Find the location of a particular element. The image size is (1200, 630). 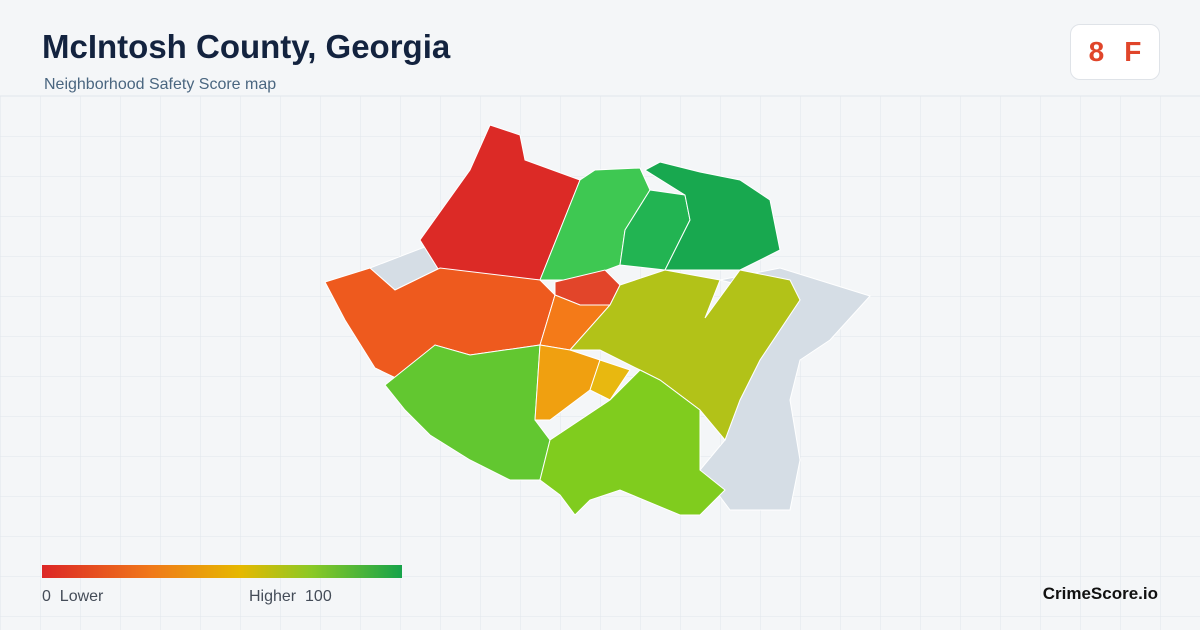

legend-max-value: 100 is located at coordinates (318, 596).